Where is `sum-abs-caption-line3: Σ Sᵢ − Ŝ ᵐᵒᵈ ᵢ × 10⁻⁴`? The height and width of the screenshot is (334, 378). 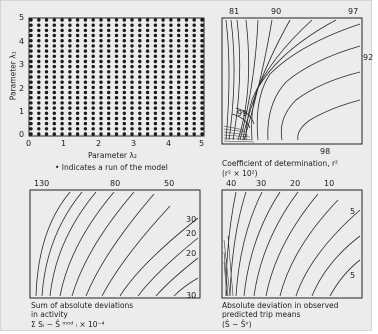 sum-abs-caption-line3: Σ Sᵢ − Ŝ ᵐᵒᵈ ᵢ × 10⁻⁴ is located at coordinates (68, 324).